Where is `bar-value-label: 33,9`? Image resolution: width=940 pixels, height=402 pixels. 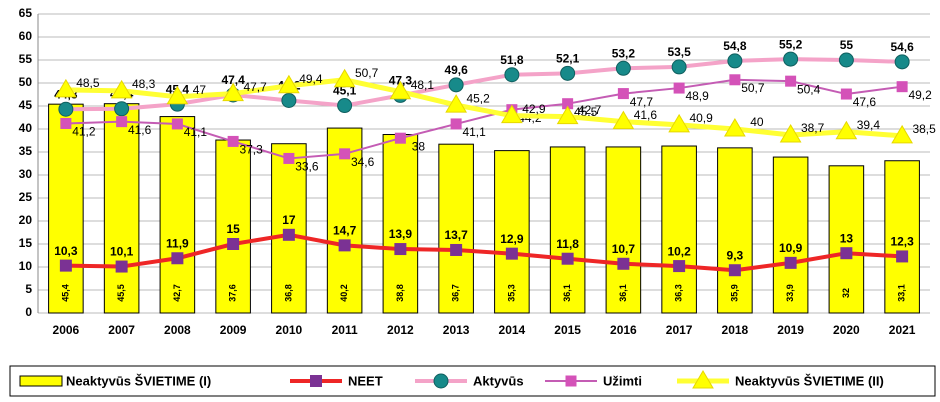 bar-value-label: 33,9 is located at coordinates (790, 293).